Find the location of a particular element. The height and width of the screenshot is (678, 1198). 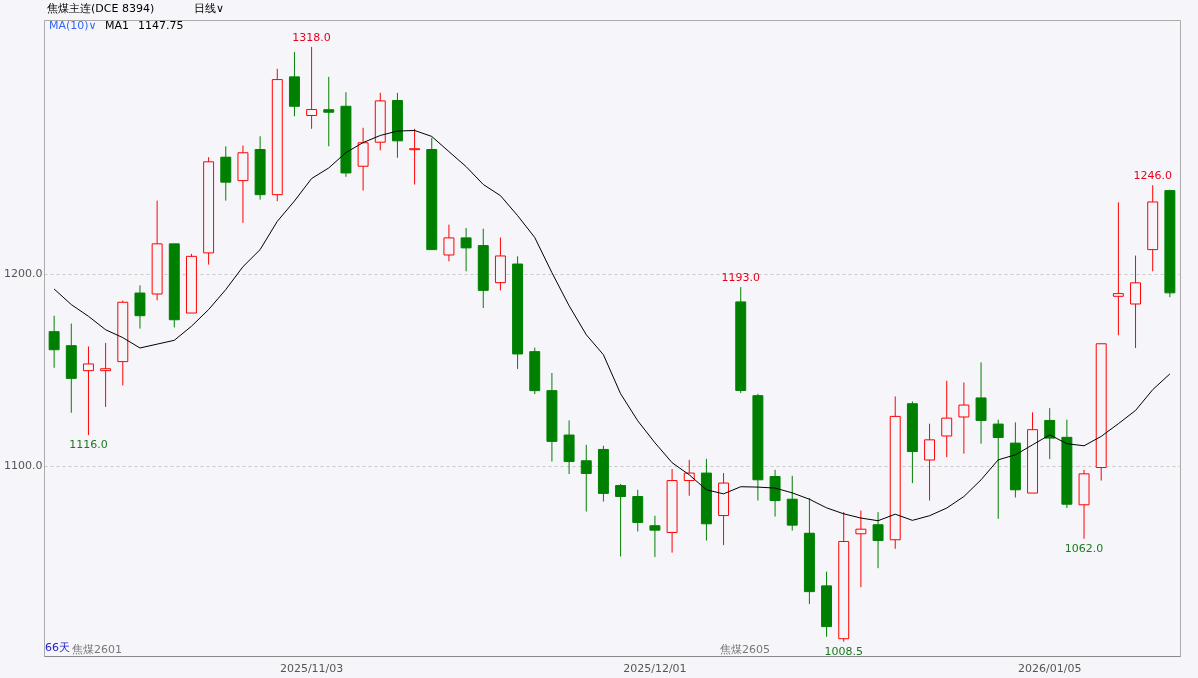

y-tick-label: 1100.0 is located at coordinates (23, 466).